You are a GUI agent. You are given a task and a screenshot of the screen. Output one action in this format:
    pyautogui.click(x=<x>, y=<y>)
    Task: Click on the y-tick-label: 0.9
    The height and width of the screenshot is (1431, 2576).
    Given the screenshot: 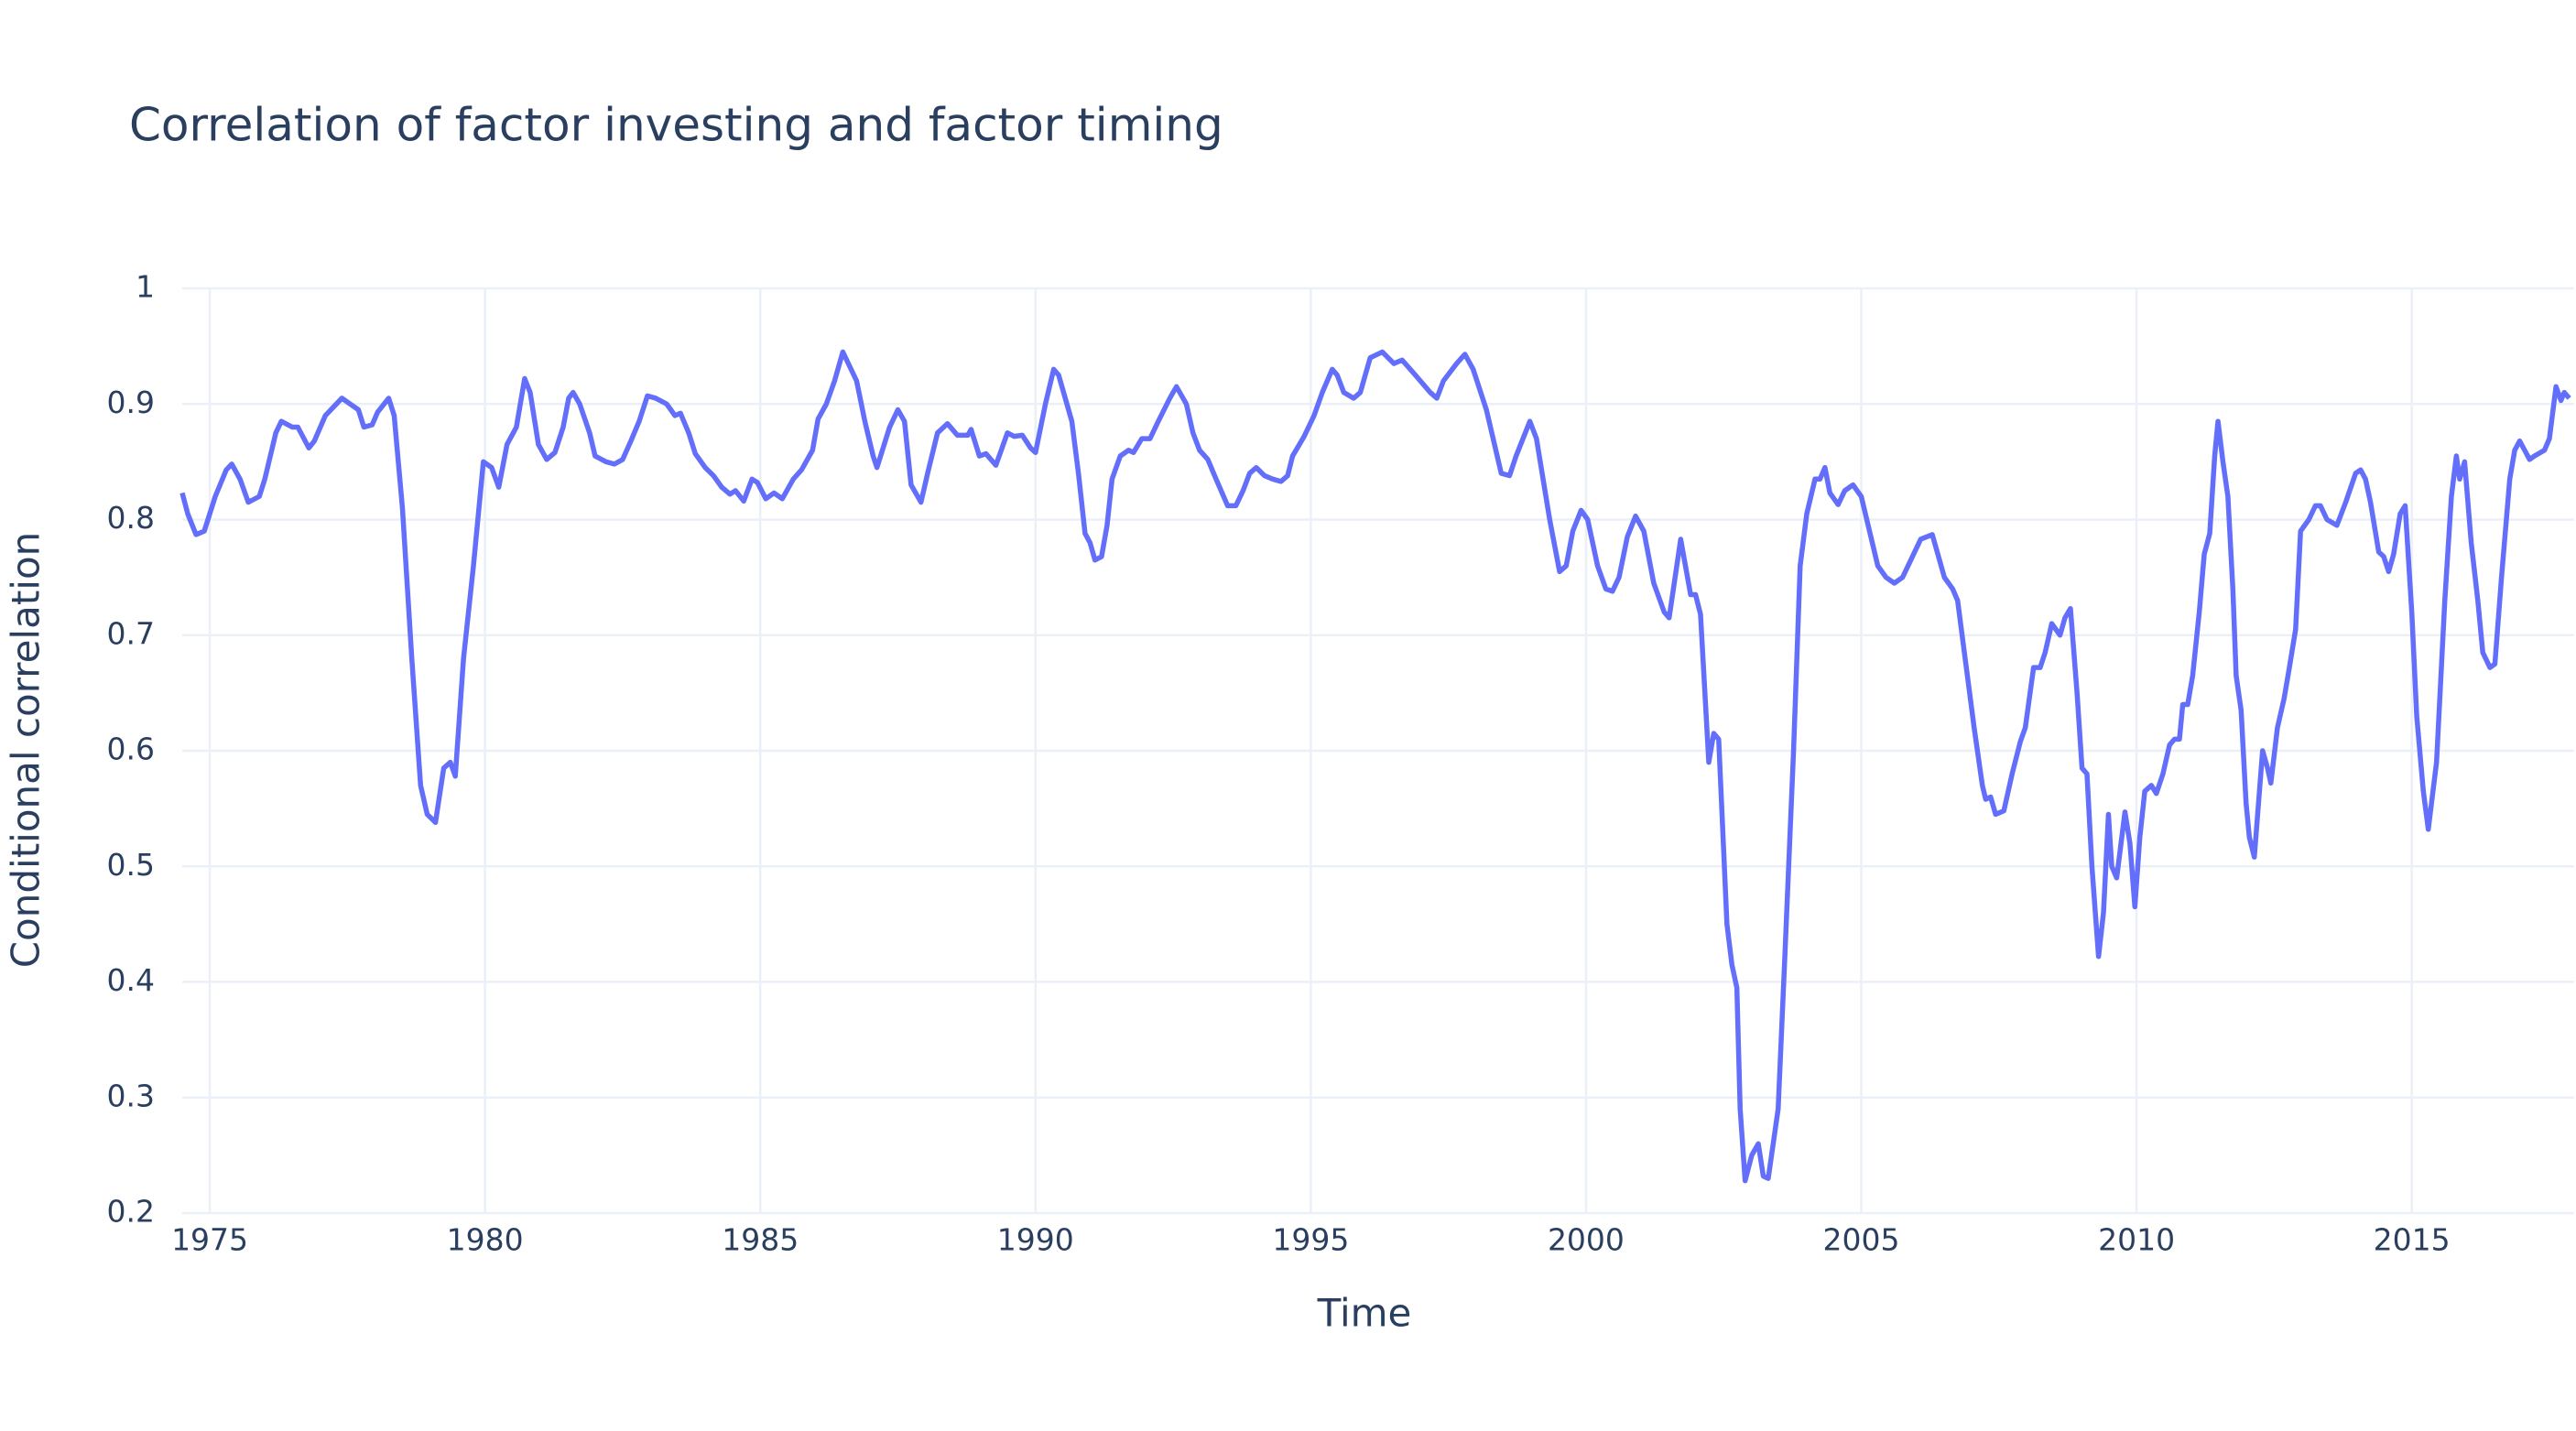 What is the action you would take?
    pyautogui.click(x=131, y=402)
    